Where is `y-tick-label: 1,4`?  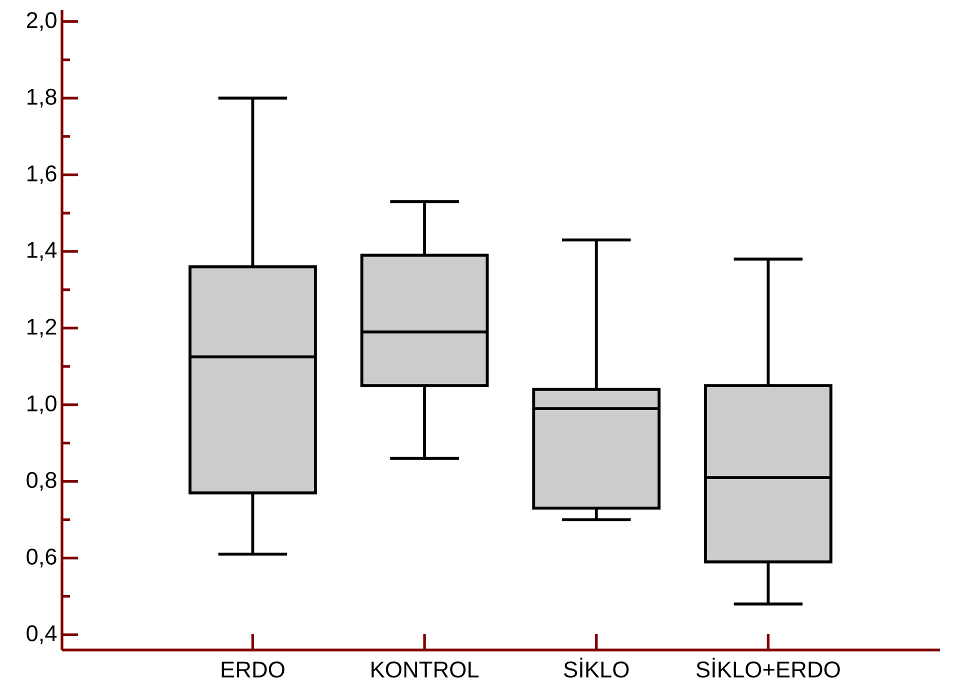 y-tick-label: 1,4 is located at coordinates (42, 251).